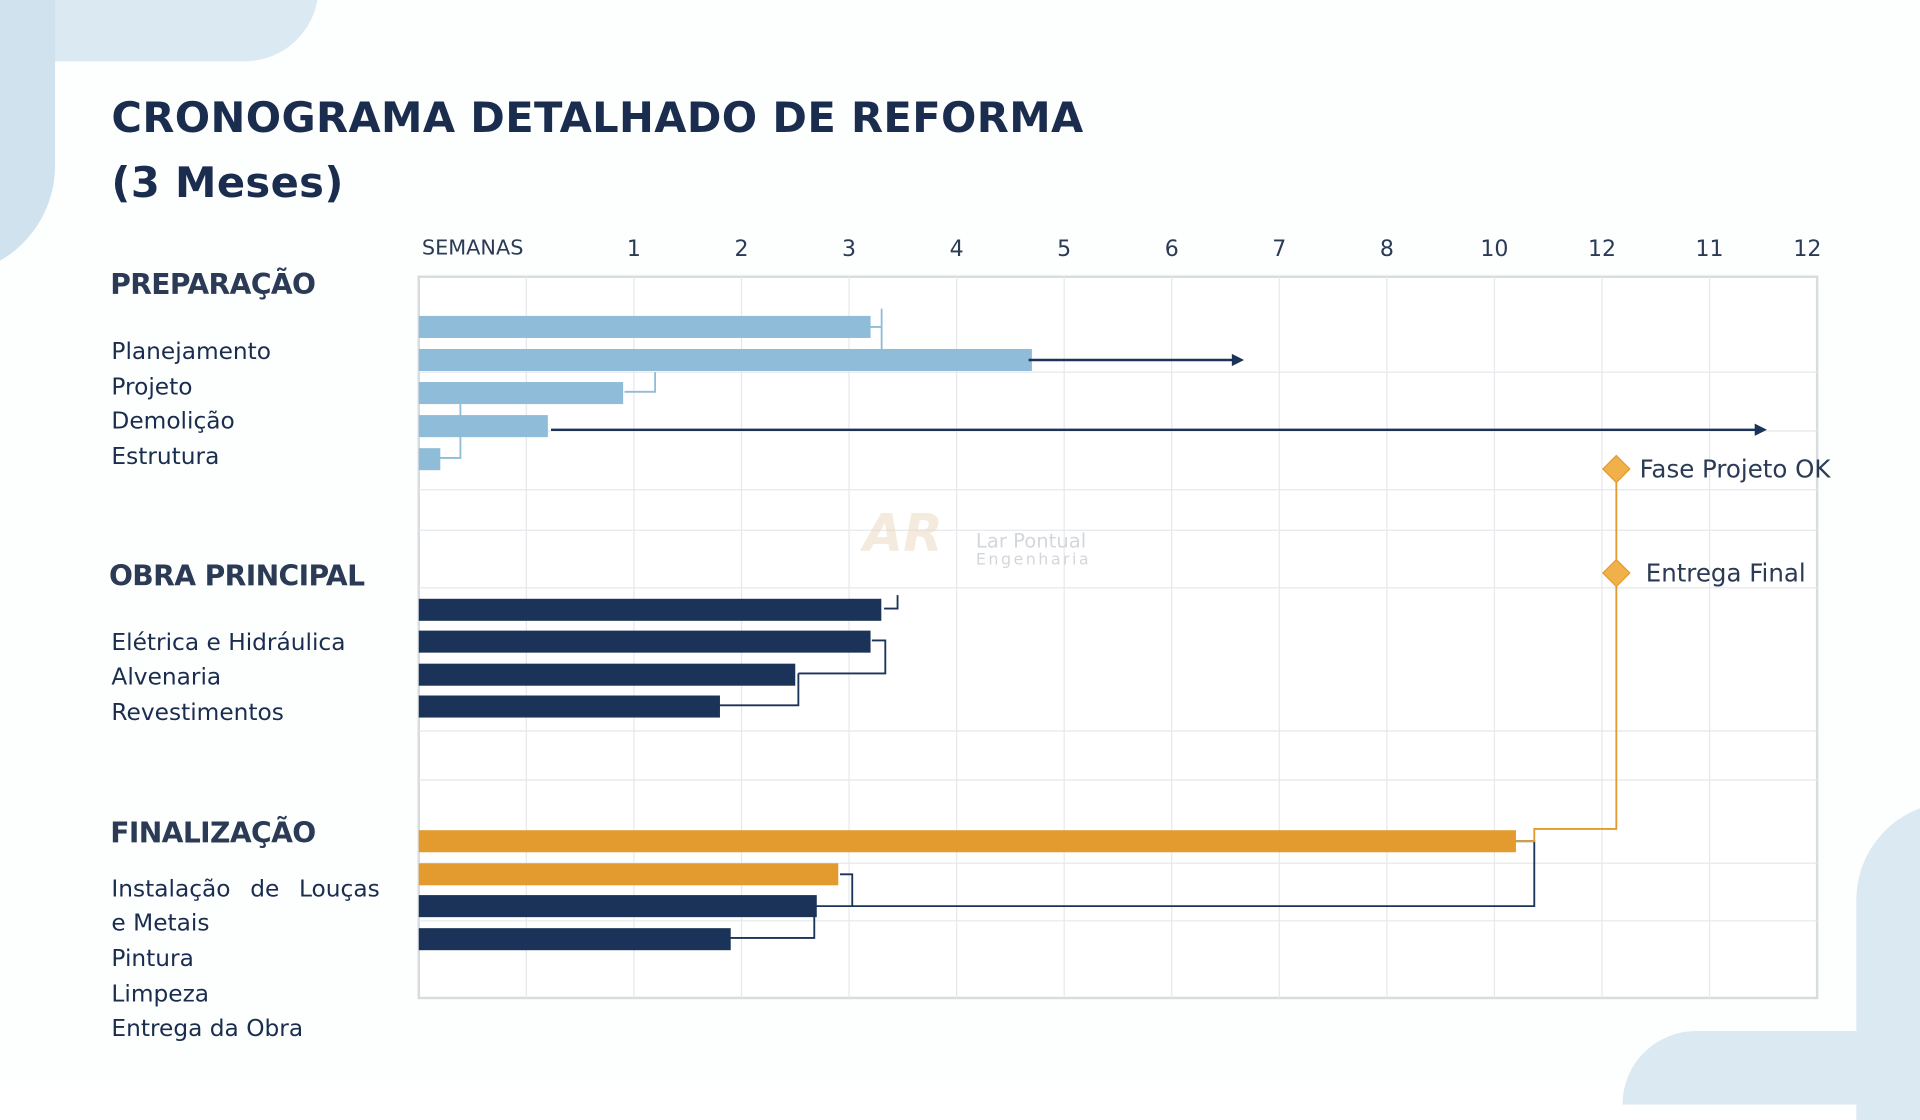 The width and height of the screenshot is (1920, 1120). Describe the element at coordinates (849, 249) in the screenshot. I see `tick-label: 3` at that location.